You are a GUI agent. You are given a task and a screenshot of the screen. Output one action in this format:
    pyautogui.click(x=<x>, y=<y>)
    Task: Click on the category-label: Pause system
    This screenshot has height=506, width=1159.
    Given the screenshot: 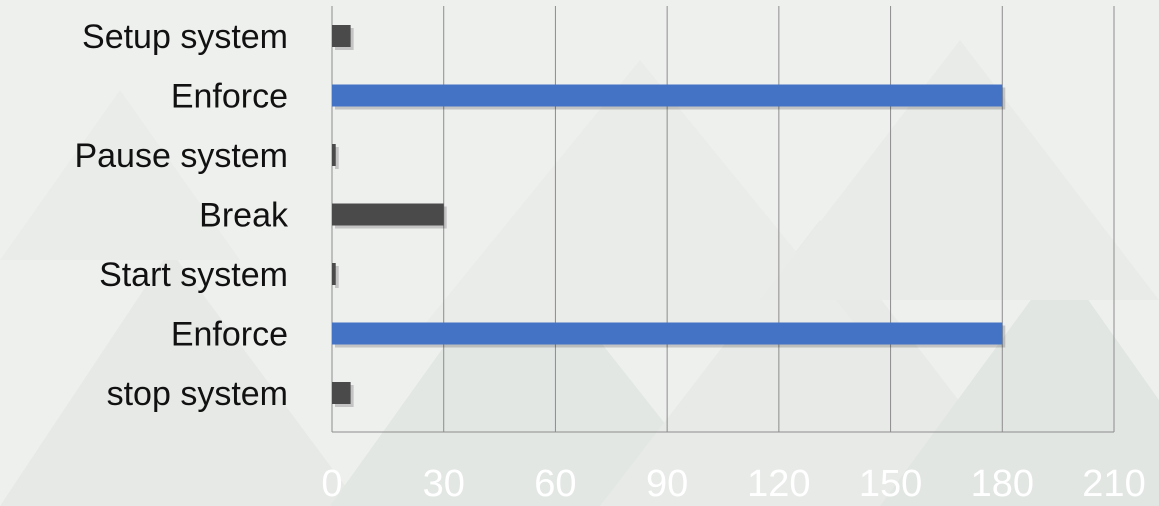 What is the action you would take?
    pyautogui.click(x=181, y=156)
    